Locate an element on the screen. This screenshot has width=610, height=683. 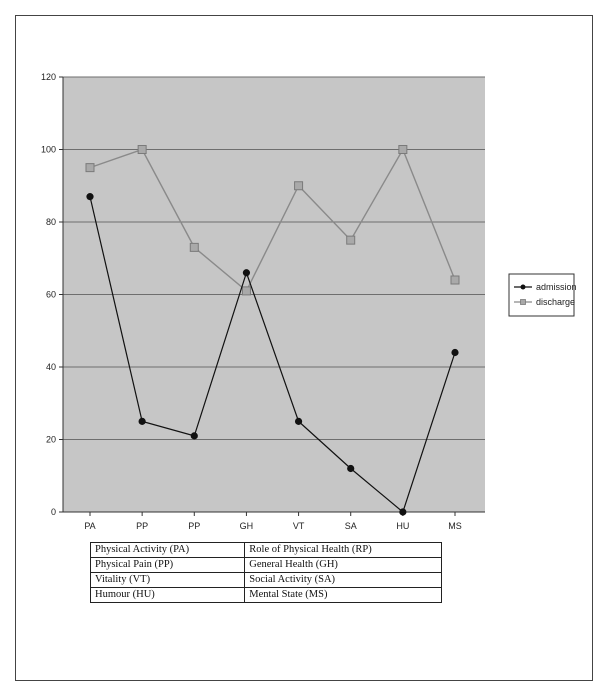
table-cell: General Health (GH) is located at coordinates (343, 565).